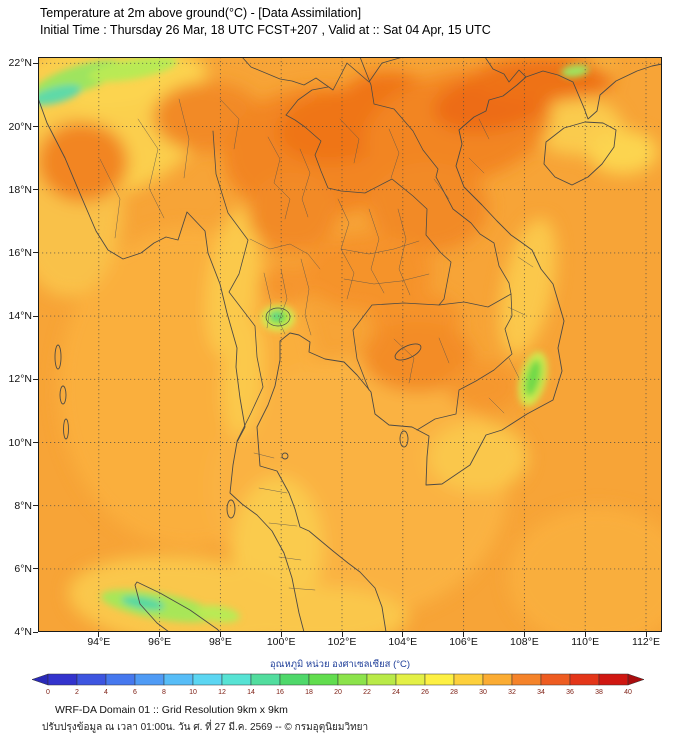  I want to click on colorbar-tick-label: 26, so click(425, 692).